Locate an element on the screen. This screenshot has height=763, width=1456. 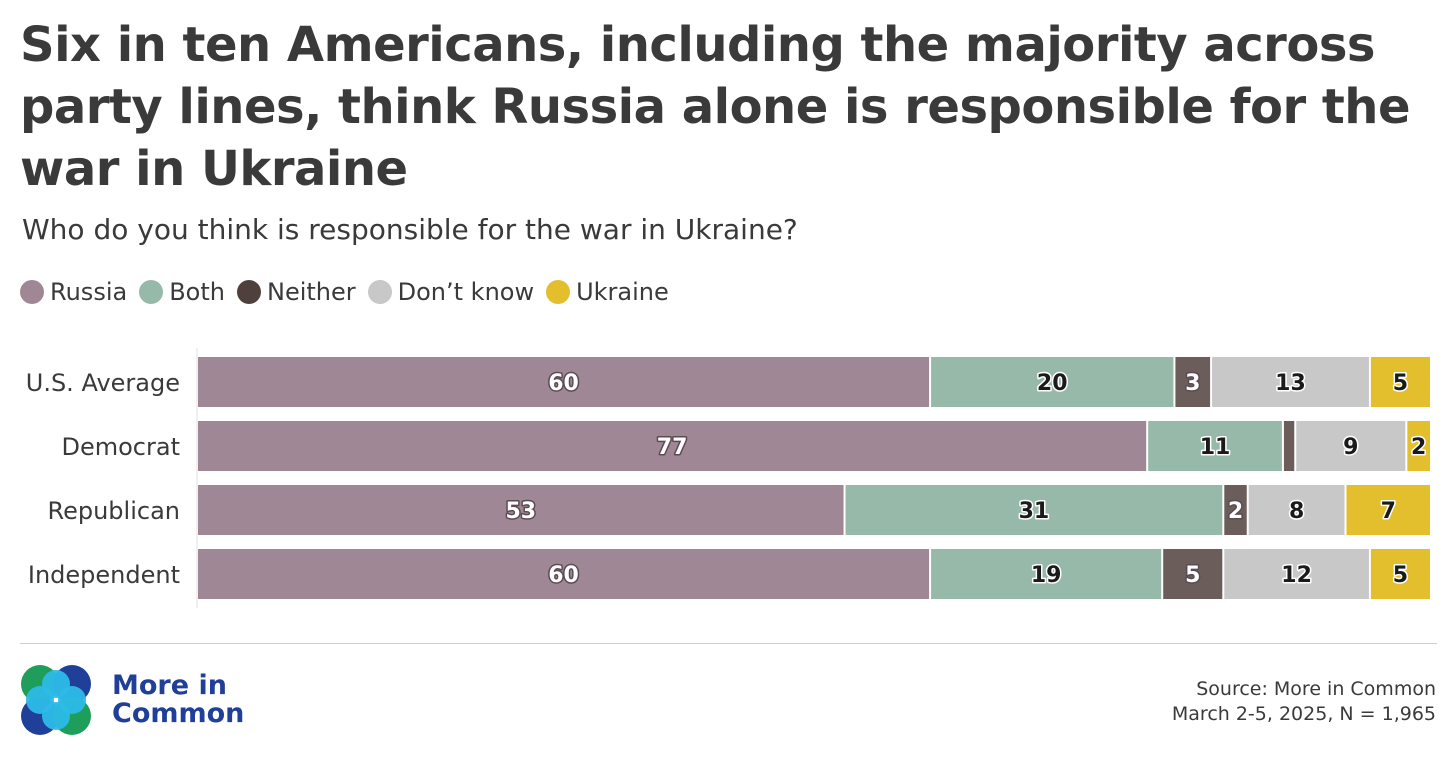
bar-ukraine-democrat is located at coordinates (1418, 446).